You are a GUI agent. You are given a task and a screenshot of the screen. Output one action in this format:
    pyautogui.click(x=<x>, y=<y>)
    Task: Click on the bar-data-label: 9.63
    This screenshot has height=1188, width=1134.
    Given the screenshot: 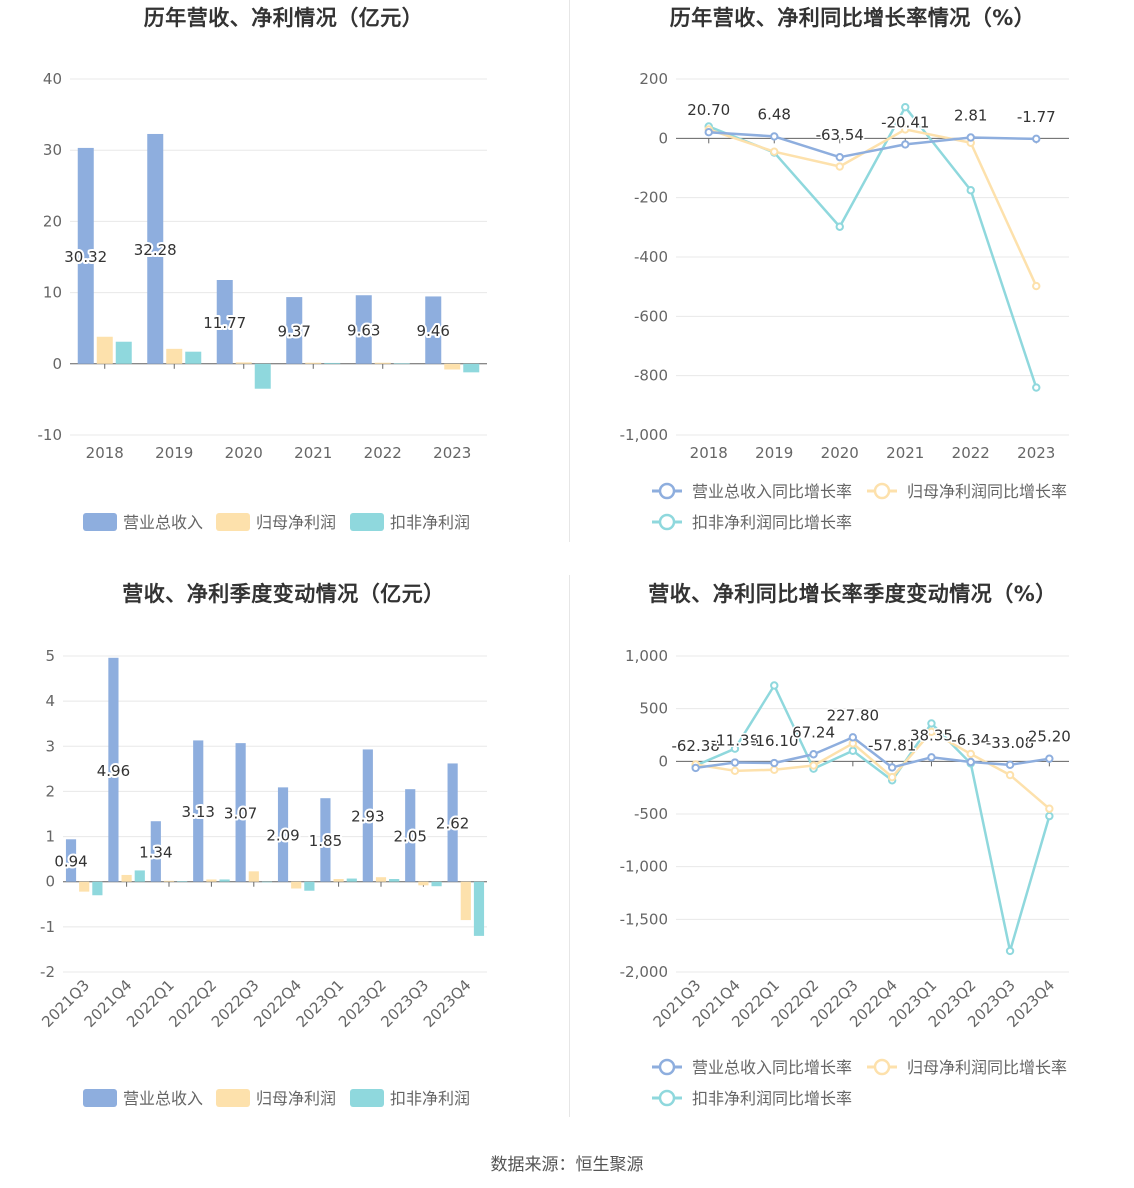 What is the action you would take?
    pyautogui.click(x=363, y=331)
    